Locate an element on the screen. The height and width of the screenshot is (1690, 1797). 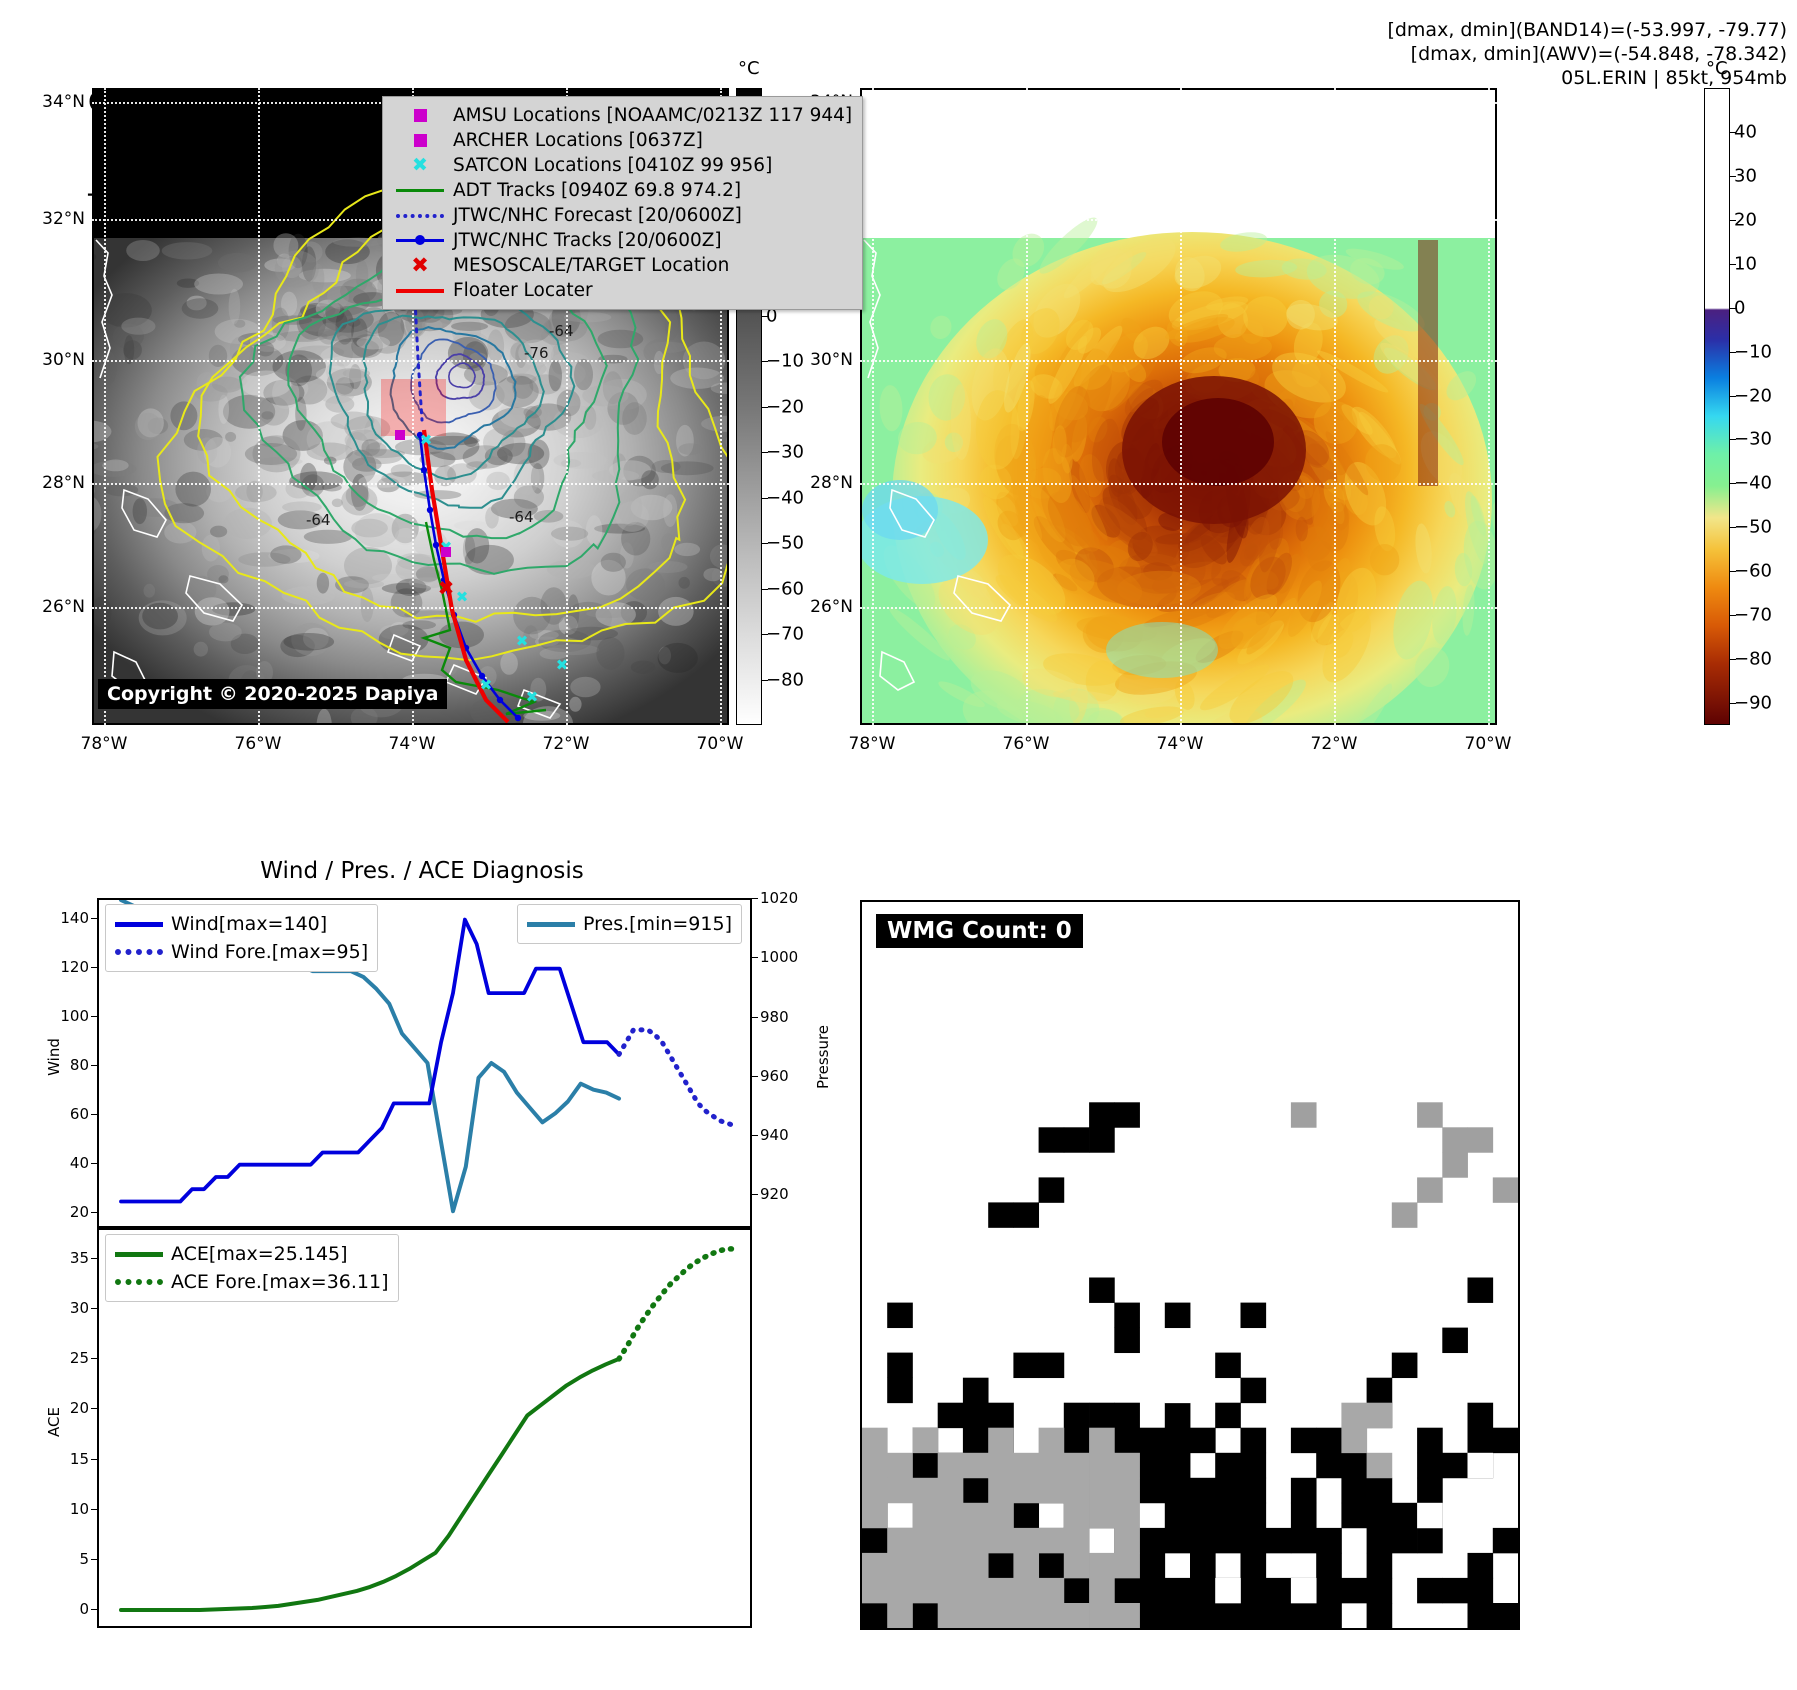
pressure-y-tick: 980 is located at coordinates (774, 1016).